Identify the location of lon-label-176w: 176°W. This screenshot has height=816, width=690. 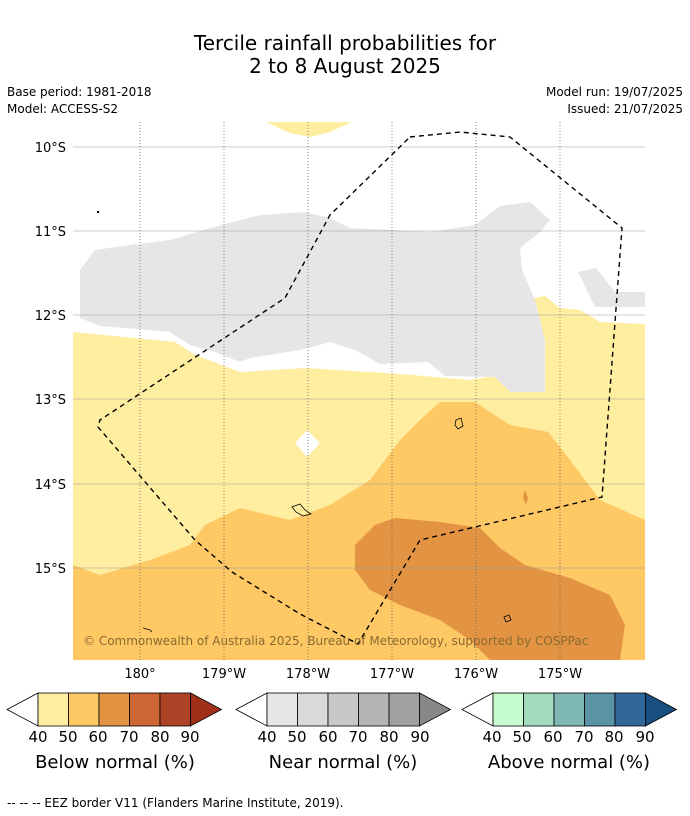
(476, 674).